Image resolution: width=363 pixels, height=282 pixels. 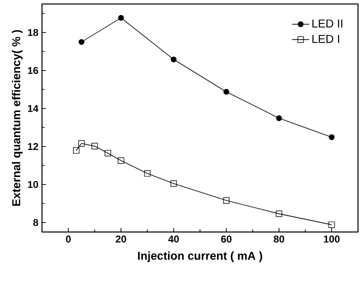 What do you see at coordinates (33, 70) in the screenshot?
I see `y-tick-label: 16` at bounding box center [33, 70].